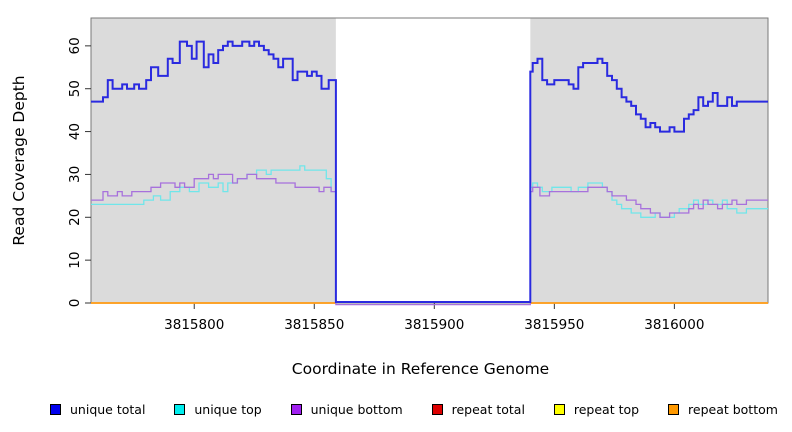 This screenshot has width=792, height=432. Describe the element at coordinates (434, 325) in the screenshot. I see `x-tick-label: 3815900` at that location.